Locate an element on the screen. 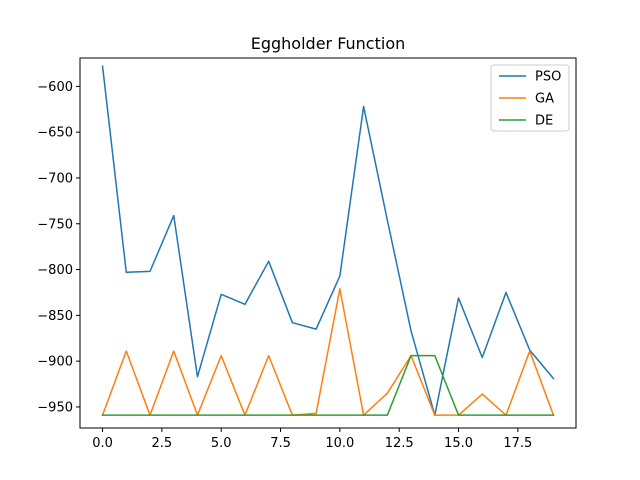 This screenshot has width=640, height=480. x-tick-label: 7.5 is located at coordinates (280, 443).